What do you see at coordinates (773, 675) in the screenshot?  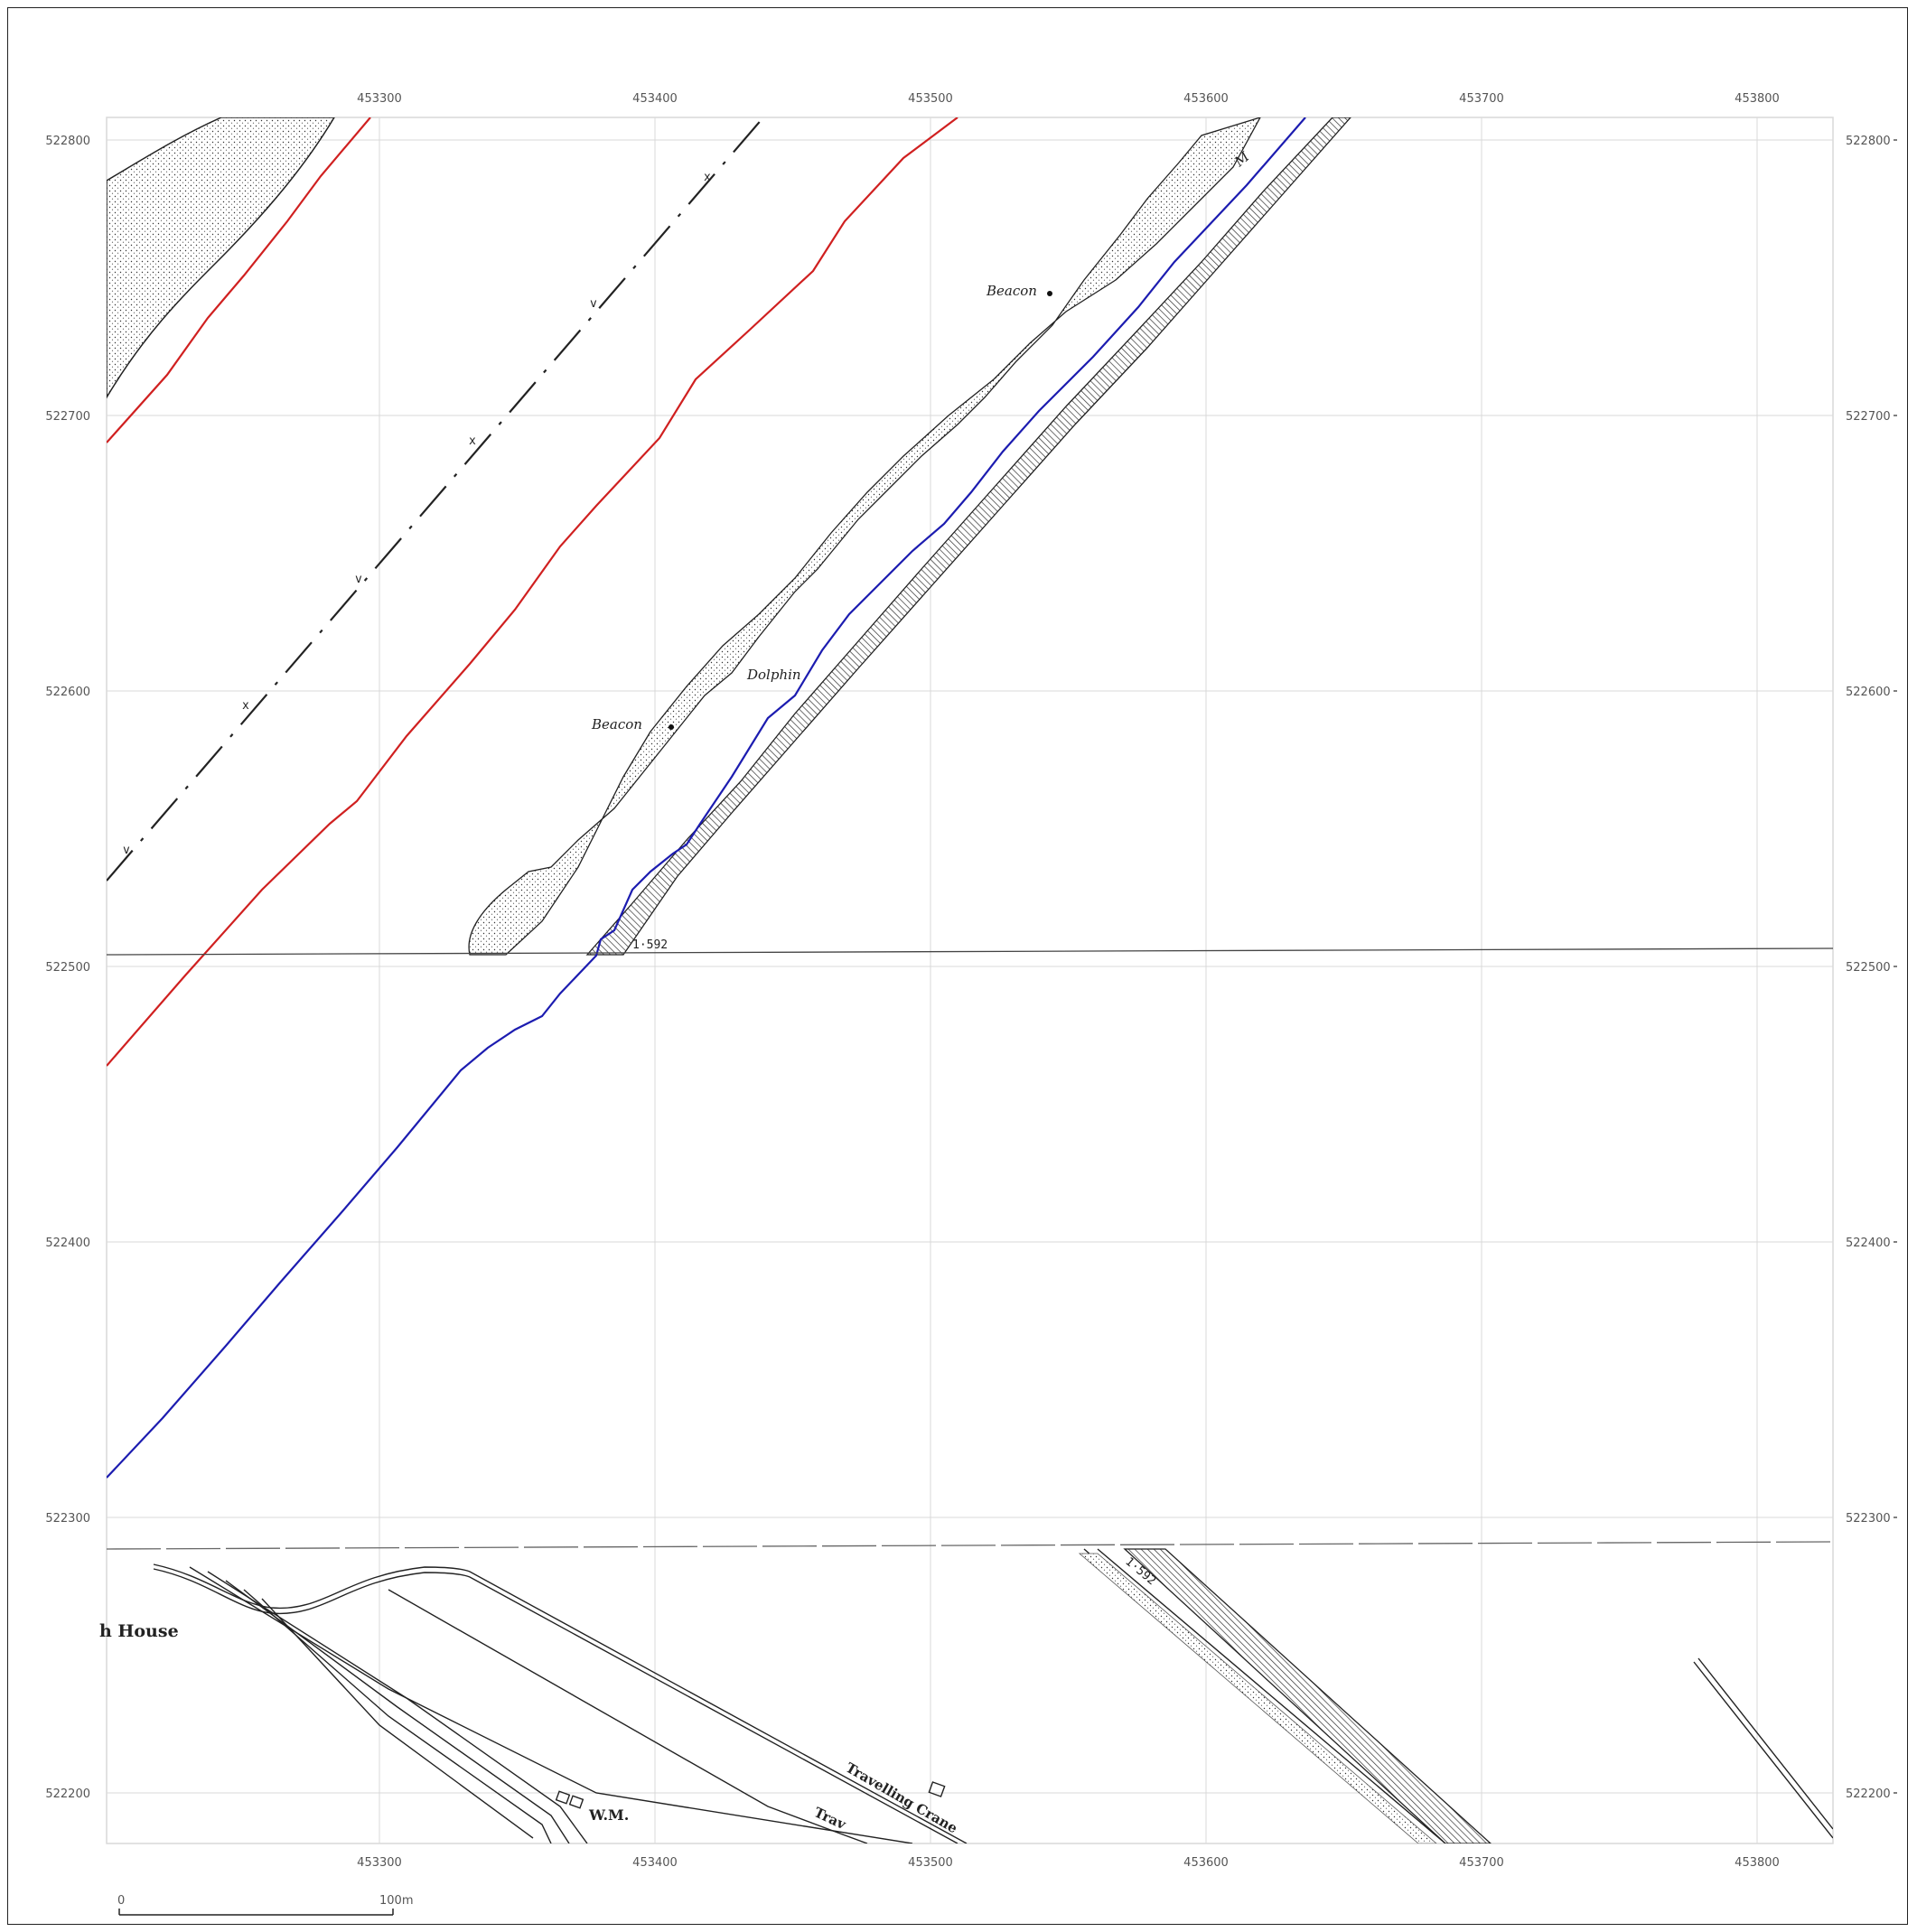 I see `dolphin-label: Dolphin` at bounding box center [773, 675].